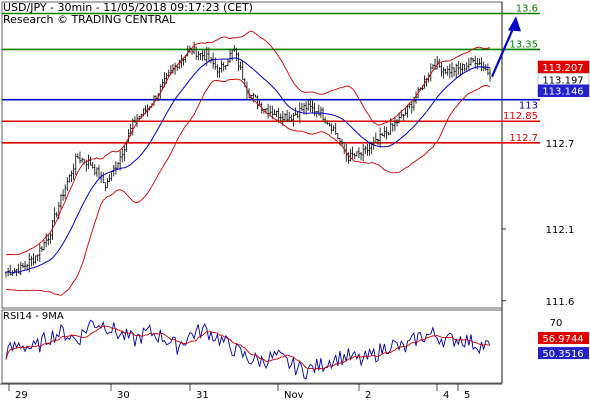  I want to click on rsi-line, so click(248, 349).